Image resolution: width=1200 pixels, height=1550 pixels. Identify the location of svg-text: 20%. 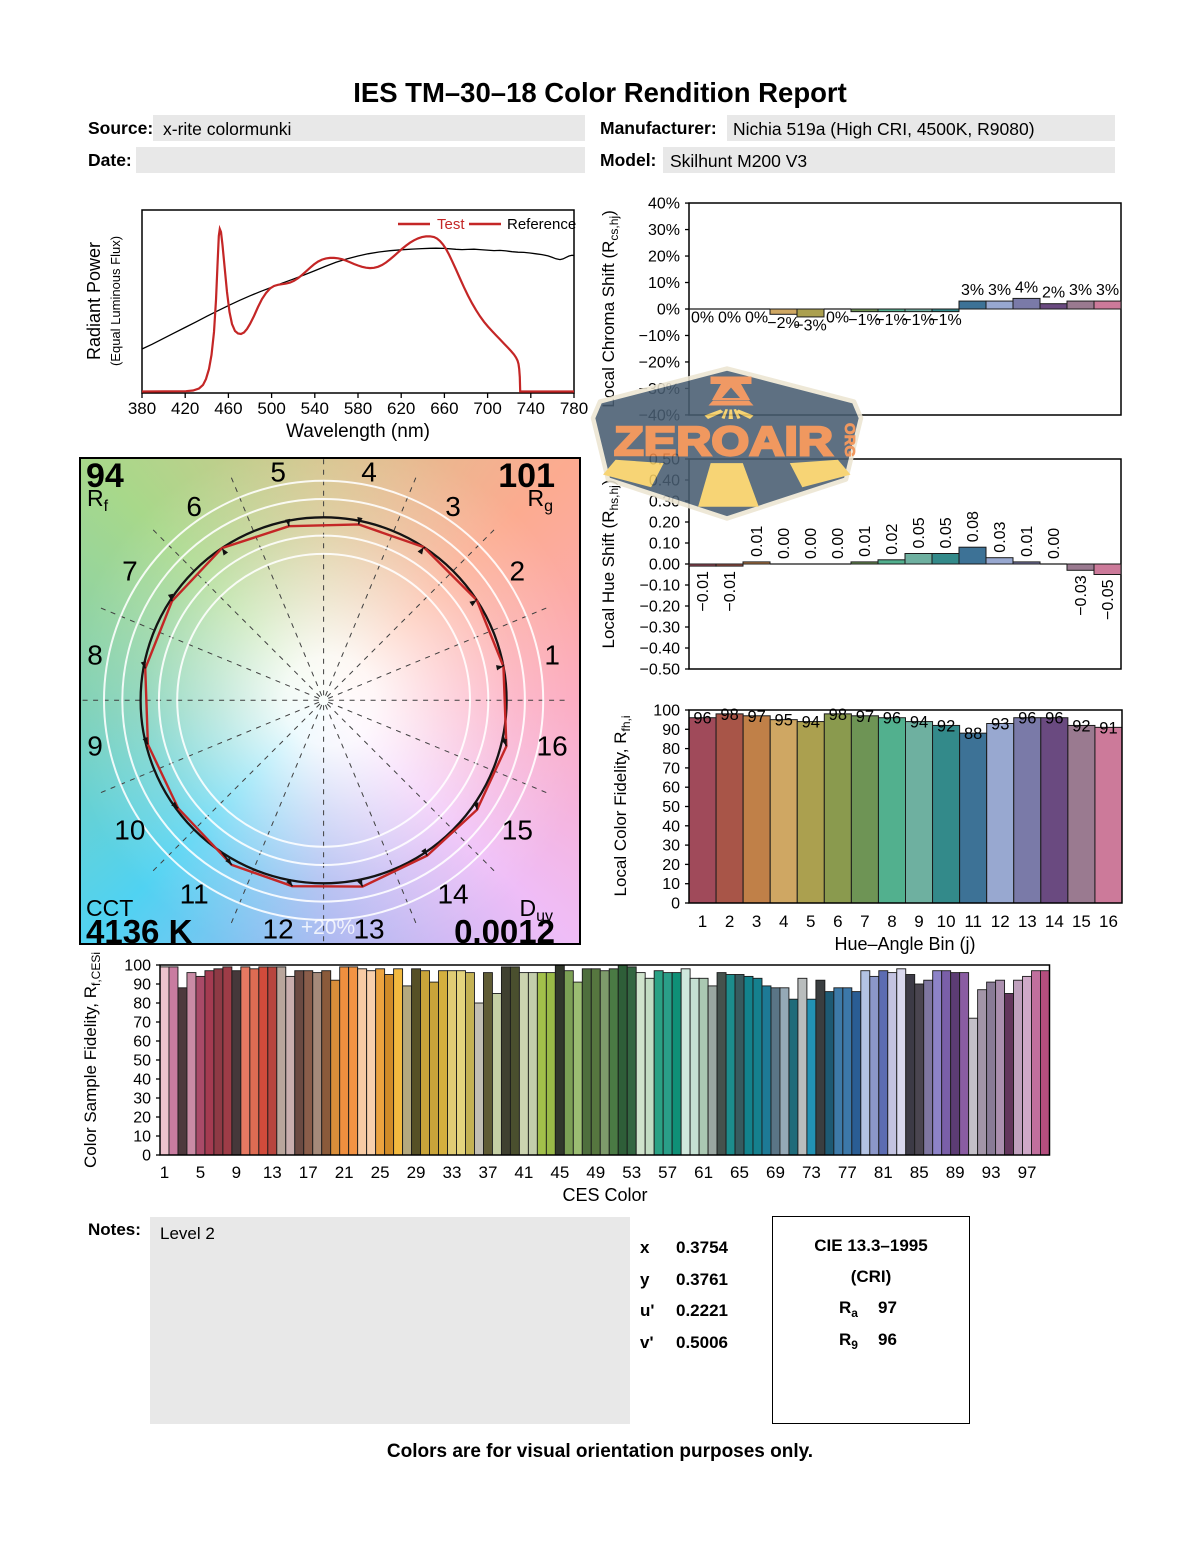
(664, 257).